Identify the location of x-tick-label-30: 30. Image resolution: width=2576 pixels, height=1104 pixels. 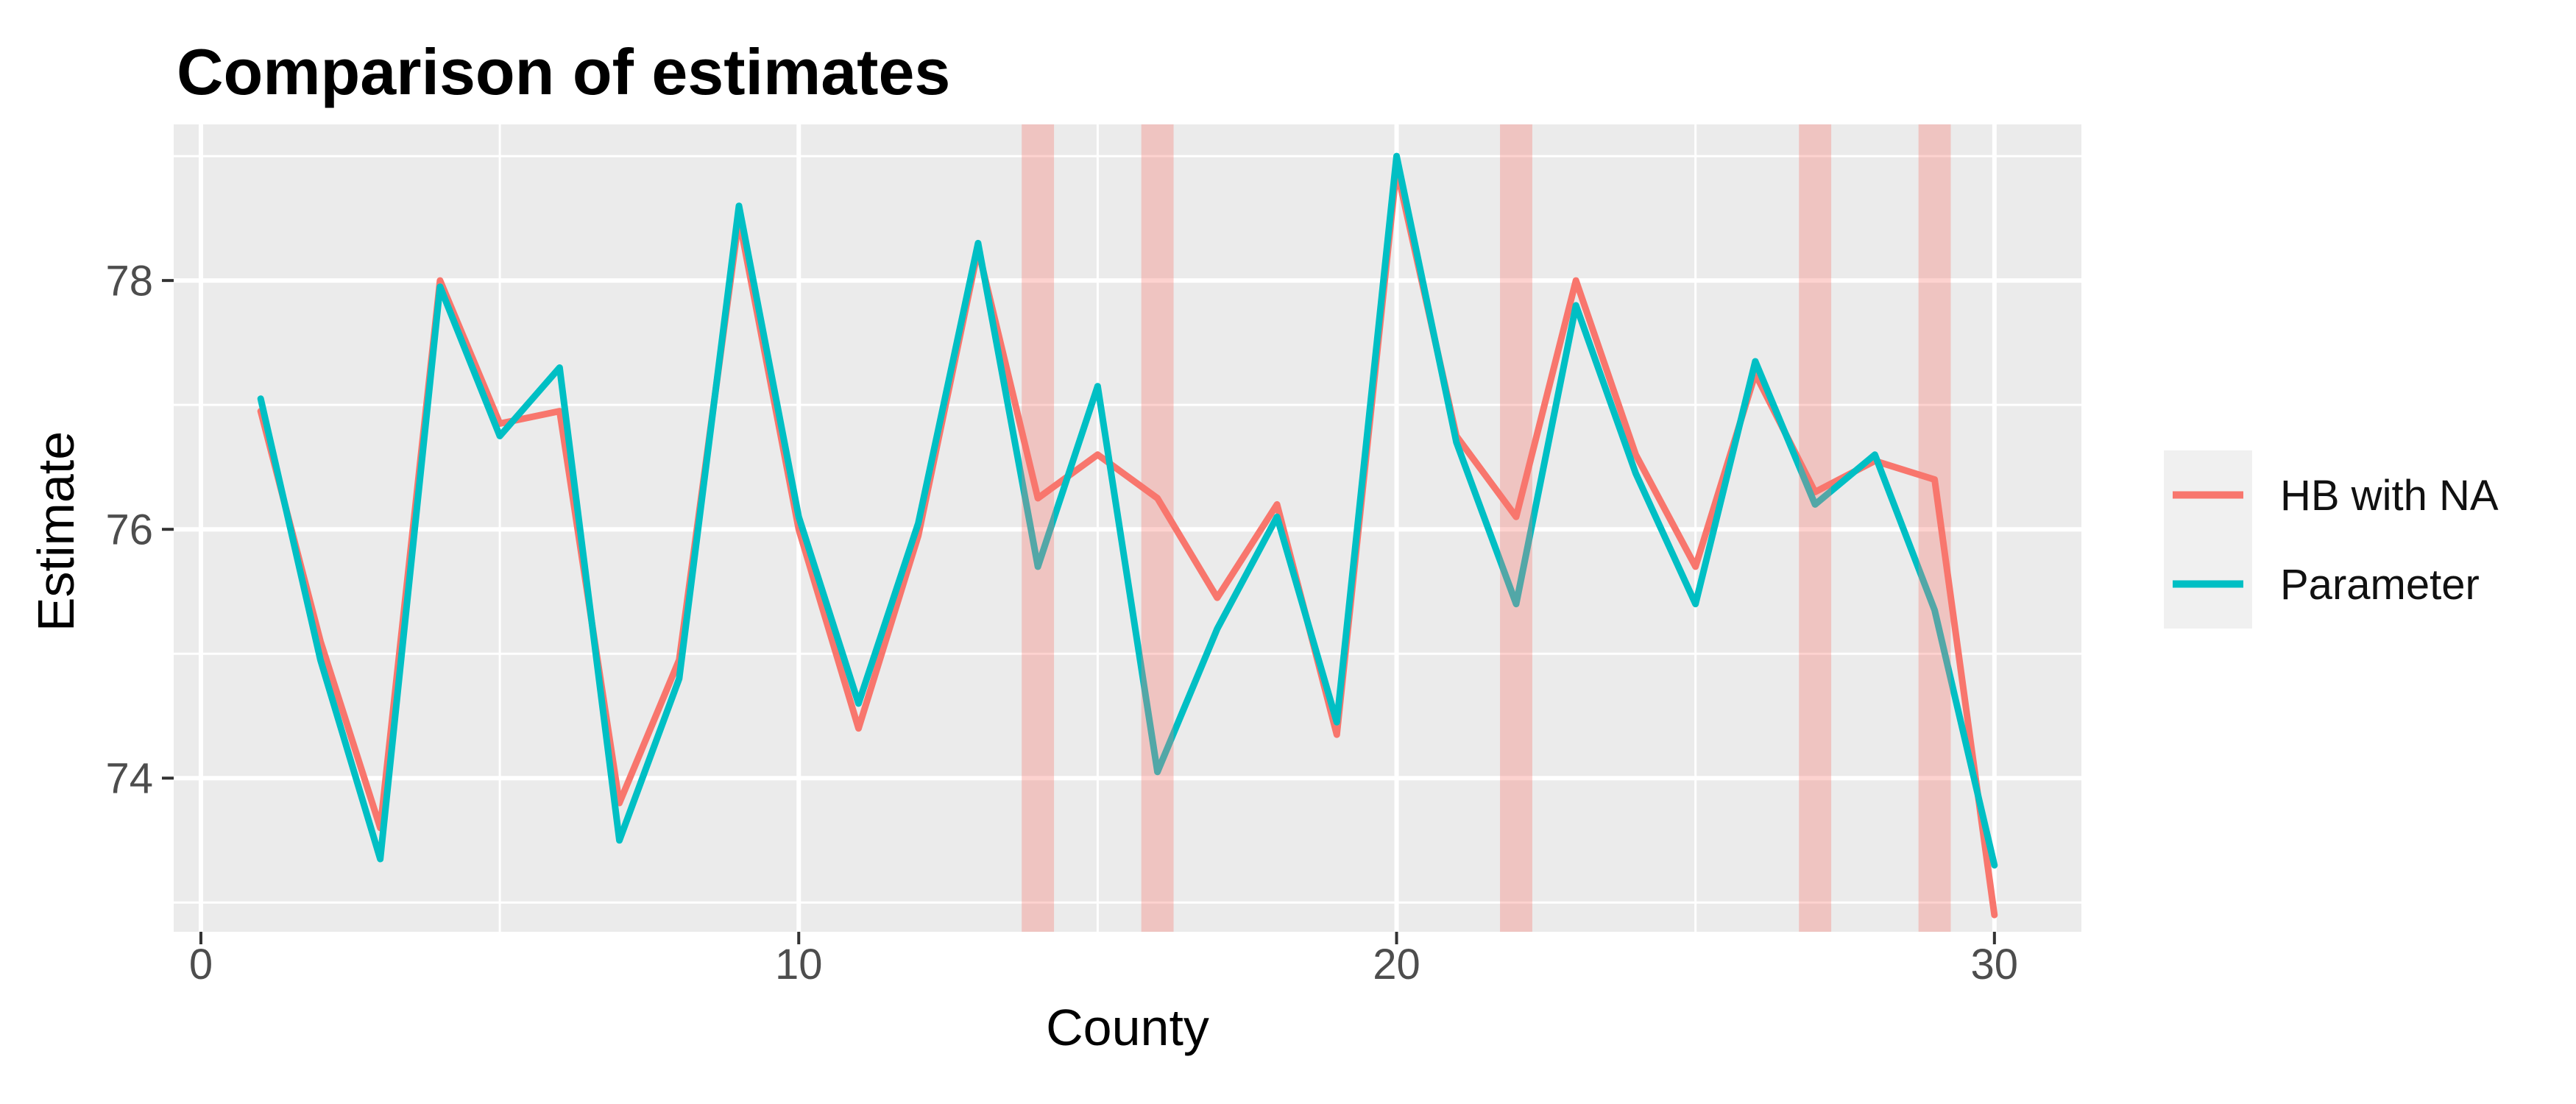
(1995, 965).